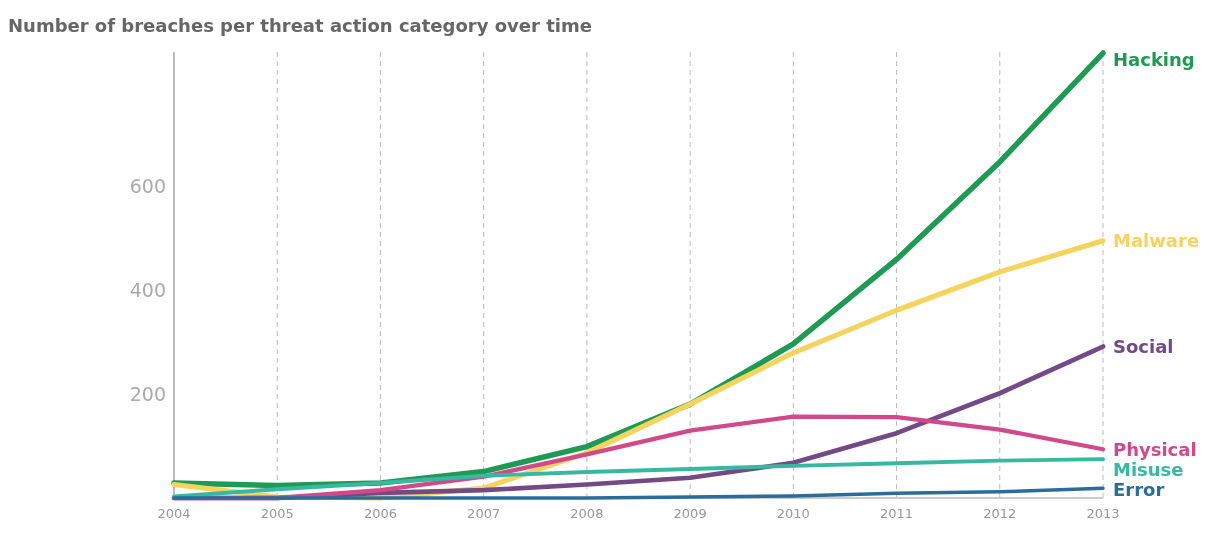 The height and width of the screenshot is (538, 1215). I want to click on x-tick-label: 2006, so click(380, 513).